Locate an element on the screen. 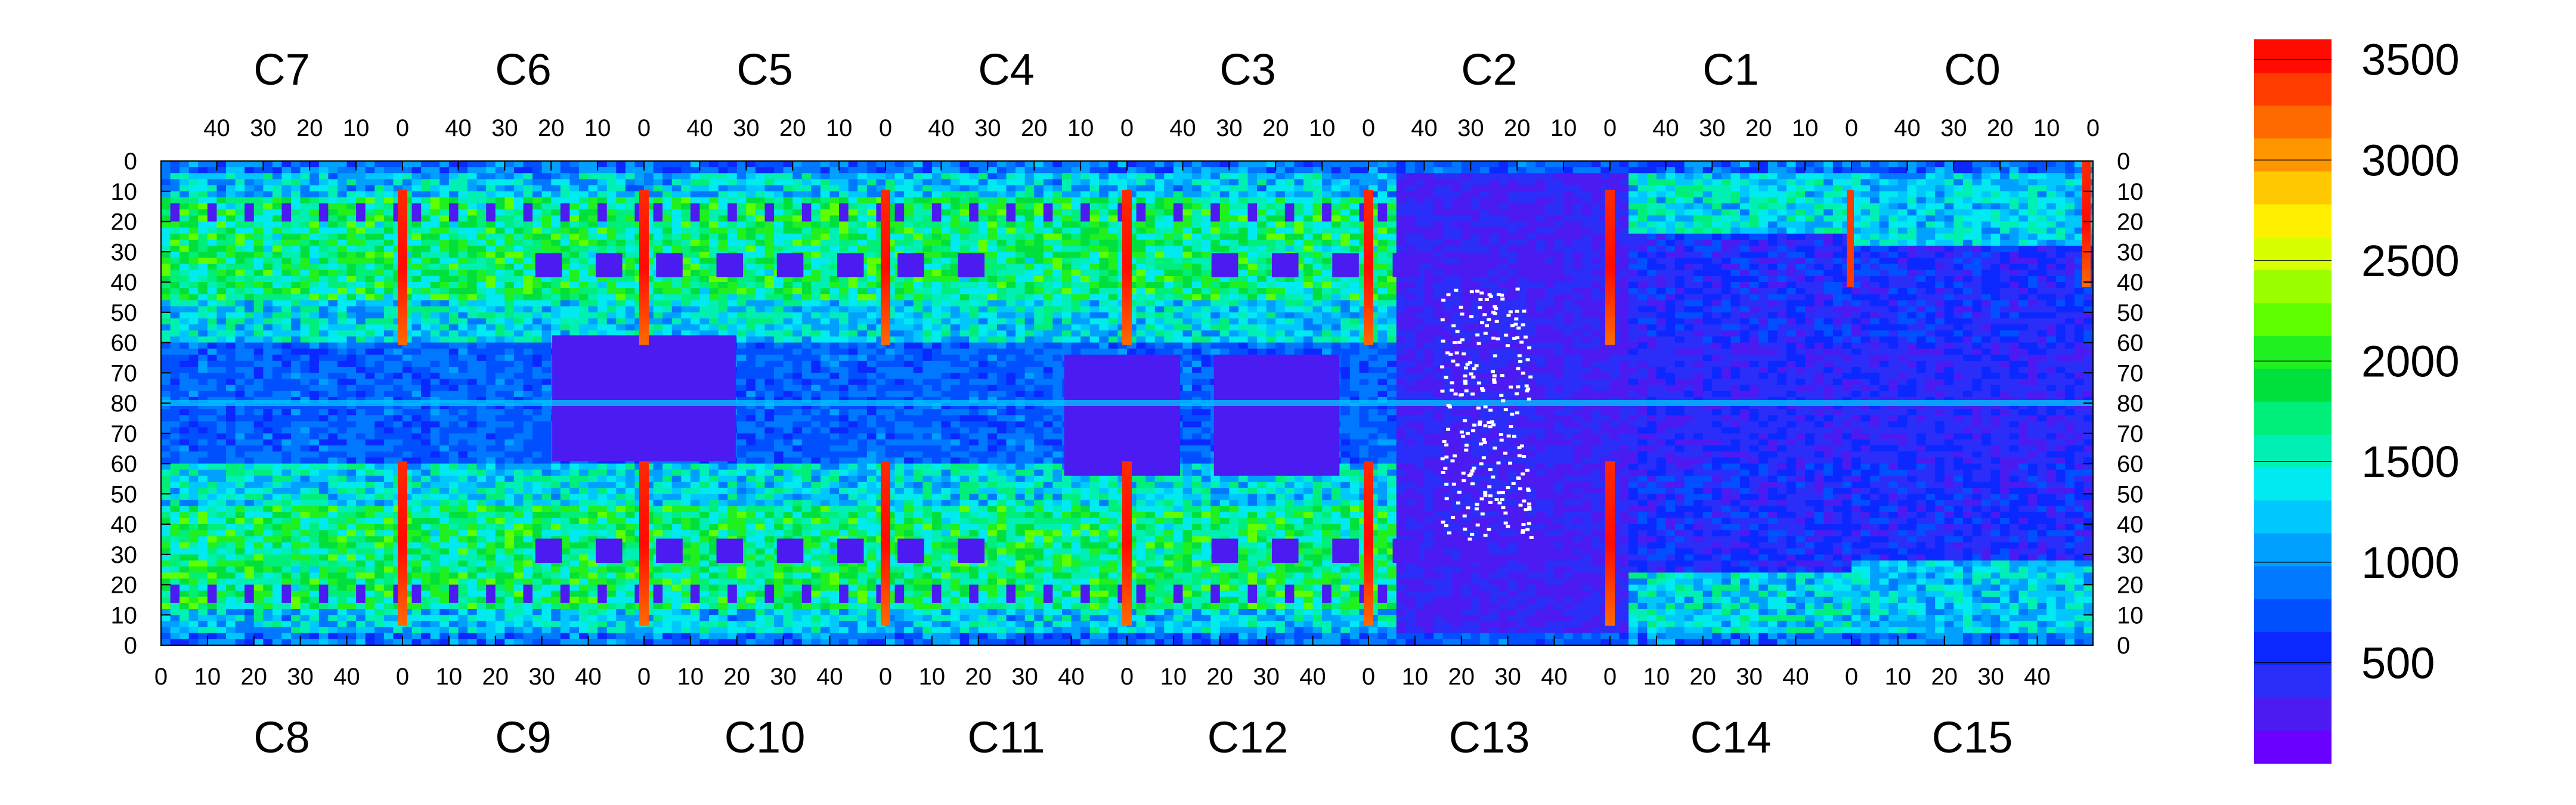  left-y-tick-label: 10 is located at coordinates (124, 615).